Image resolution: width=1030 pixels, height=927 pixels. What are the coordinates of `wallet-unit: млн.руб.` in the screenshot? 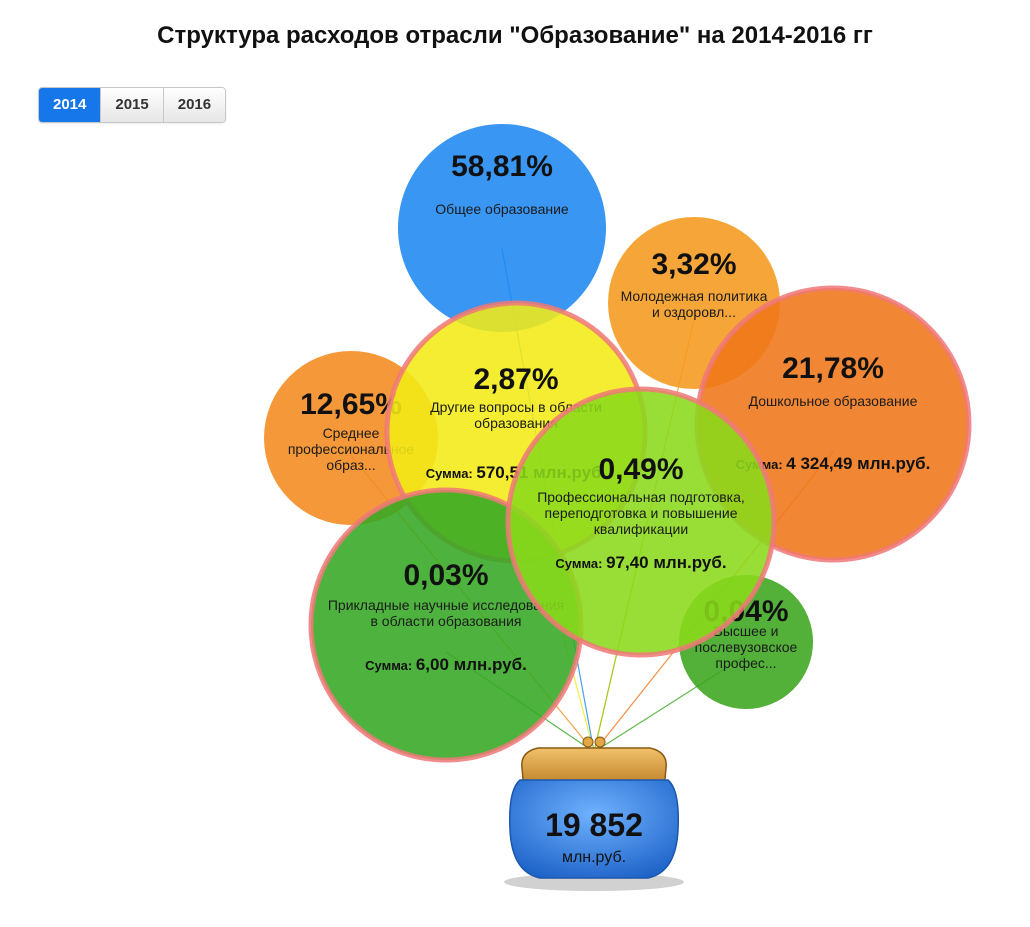 It's located at (594, 857).